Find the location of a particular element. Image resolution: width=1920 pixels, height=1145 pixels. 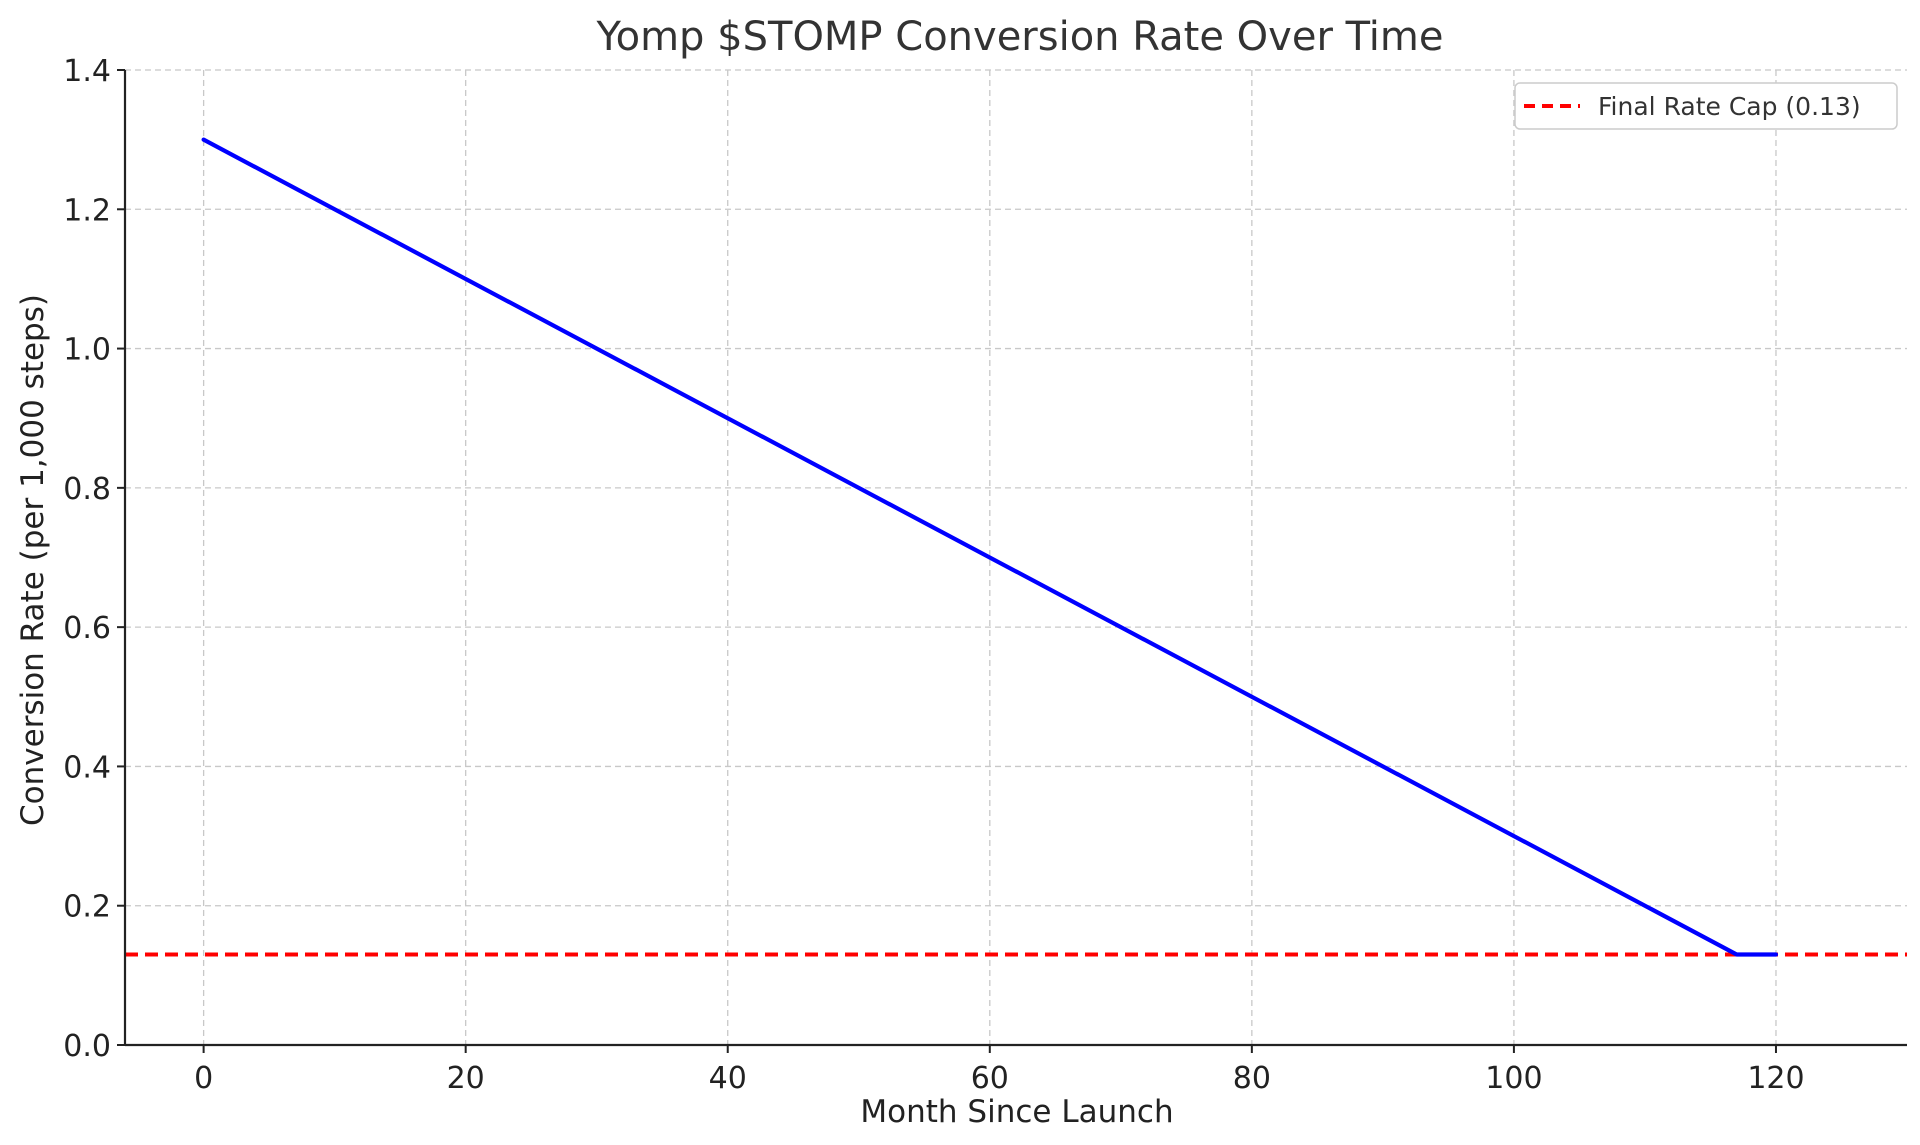

x-tick-label: 0 is located at coordinates (203, 1078).